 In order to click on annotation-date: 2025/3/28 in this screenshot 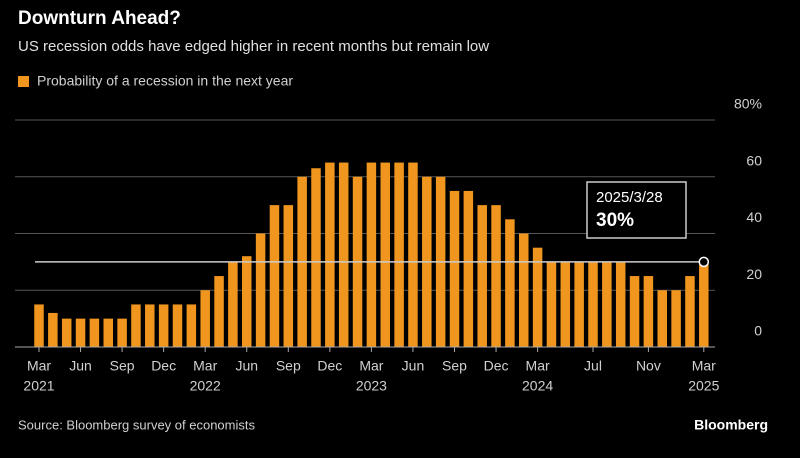, I will do `click(629, 197)`.